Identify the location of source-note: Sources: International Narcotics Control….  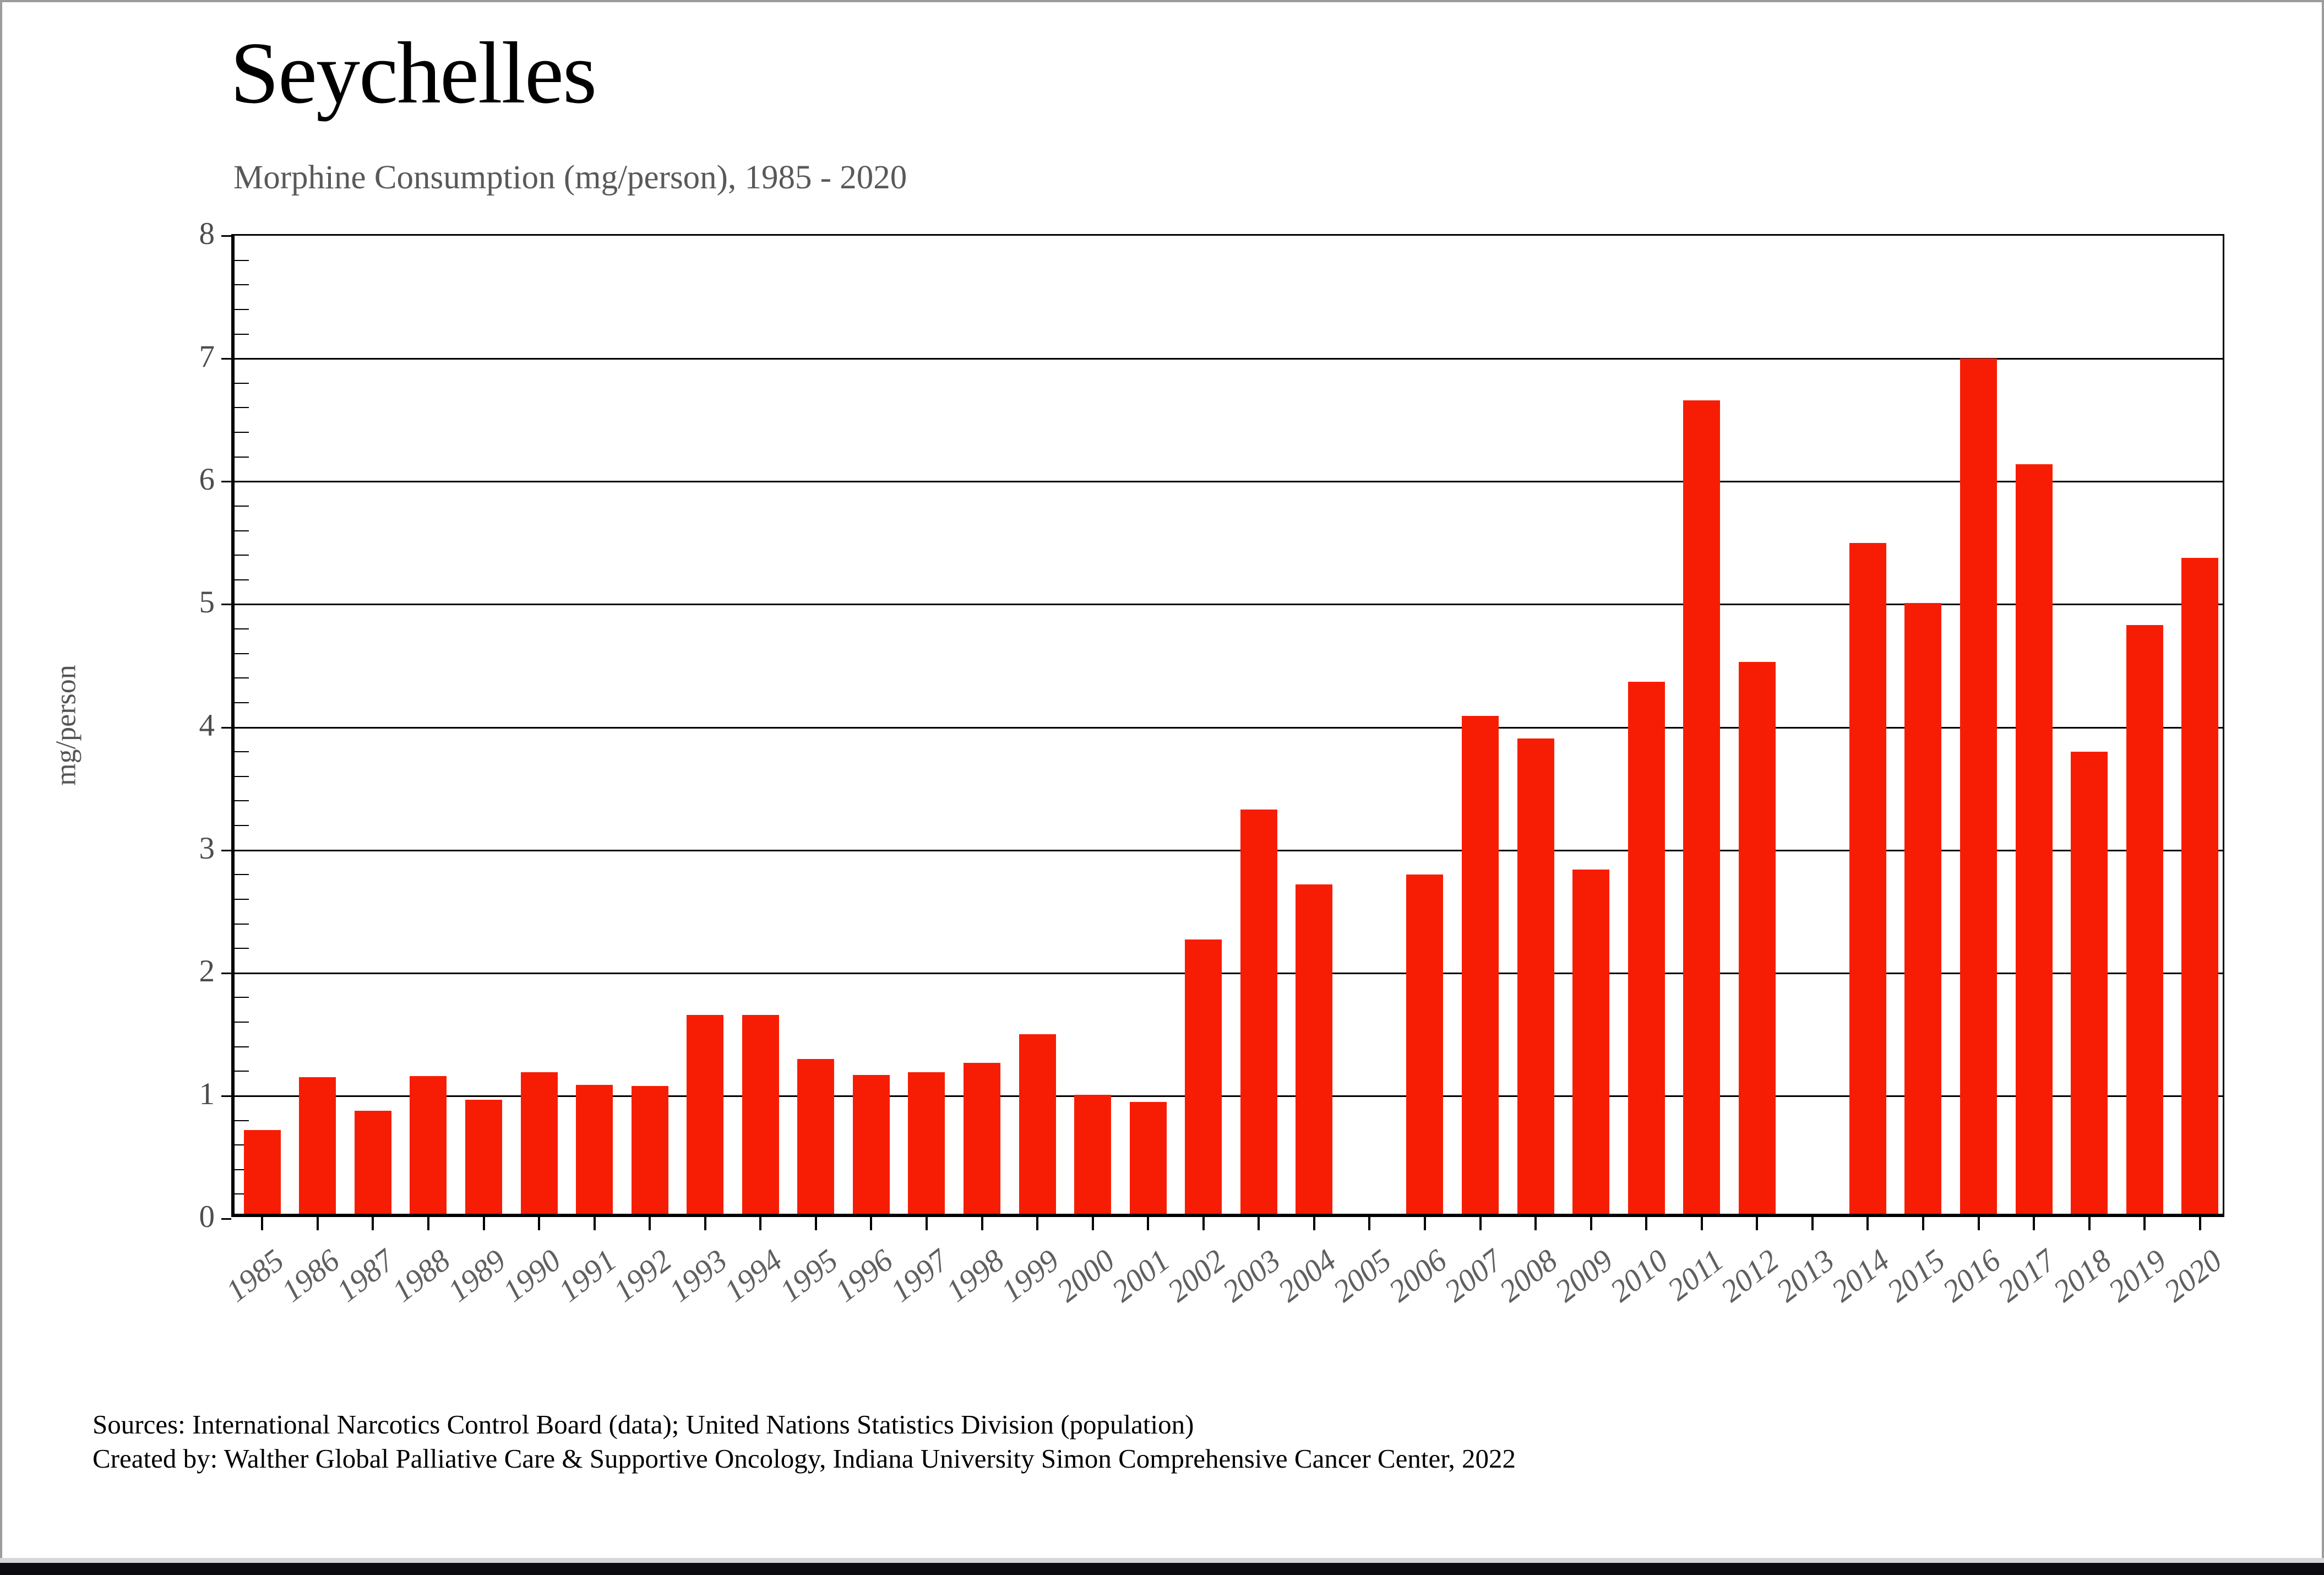
(804, 1442).